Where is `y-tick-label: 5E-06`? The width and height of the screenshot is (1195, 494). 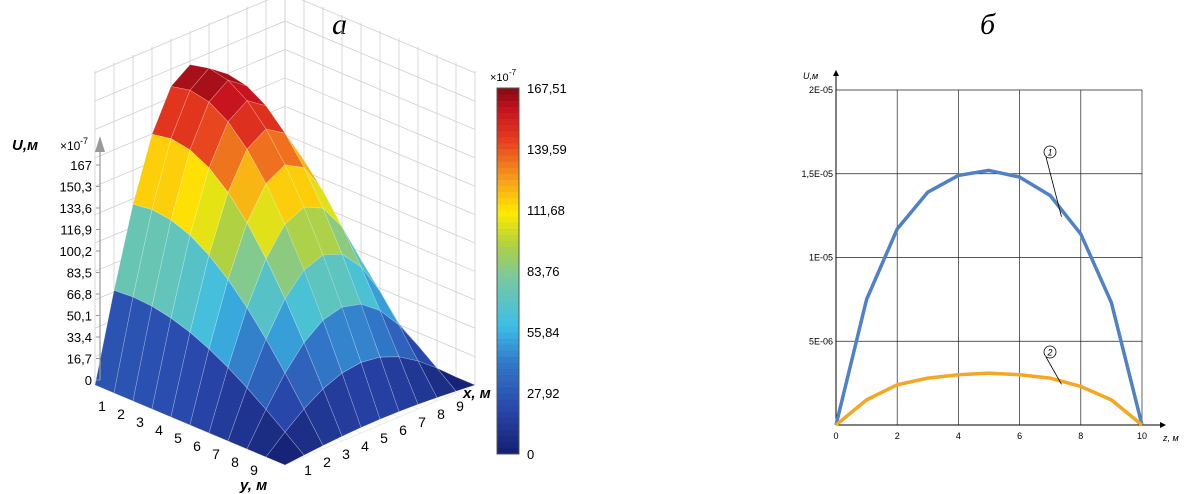
y-tick-label: 5E-06 is located at coordinates (821, 341).